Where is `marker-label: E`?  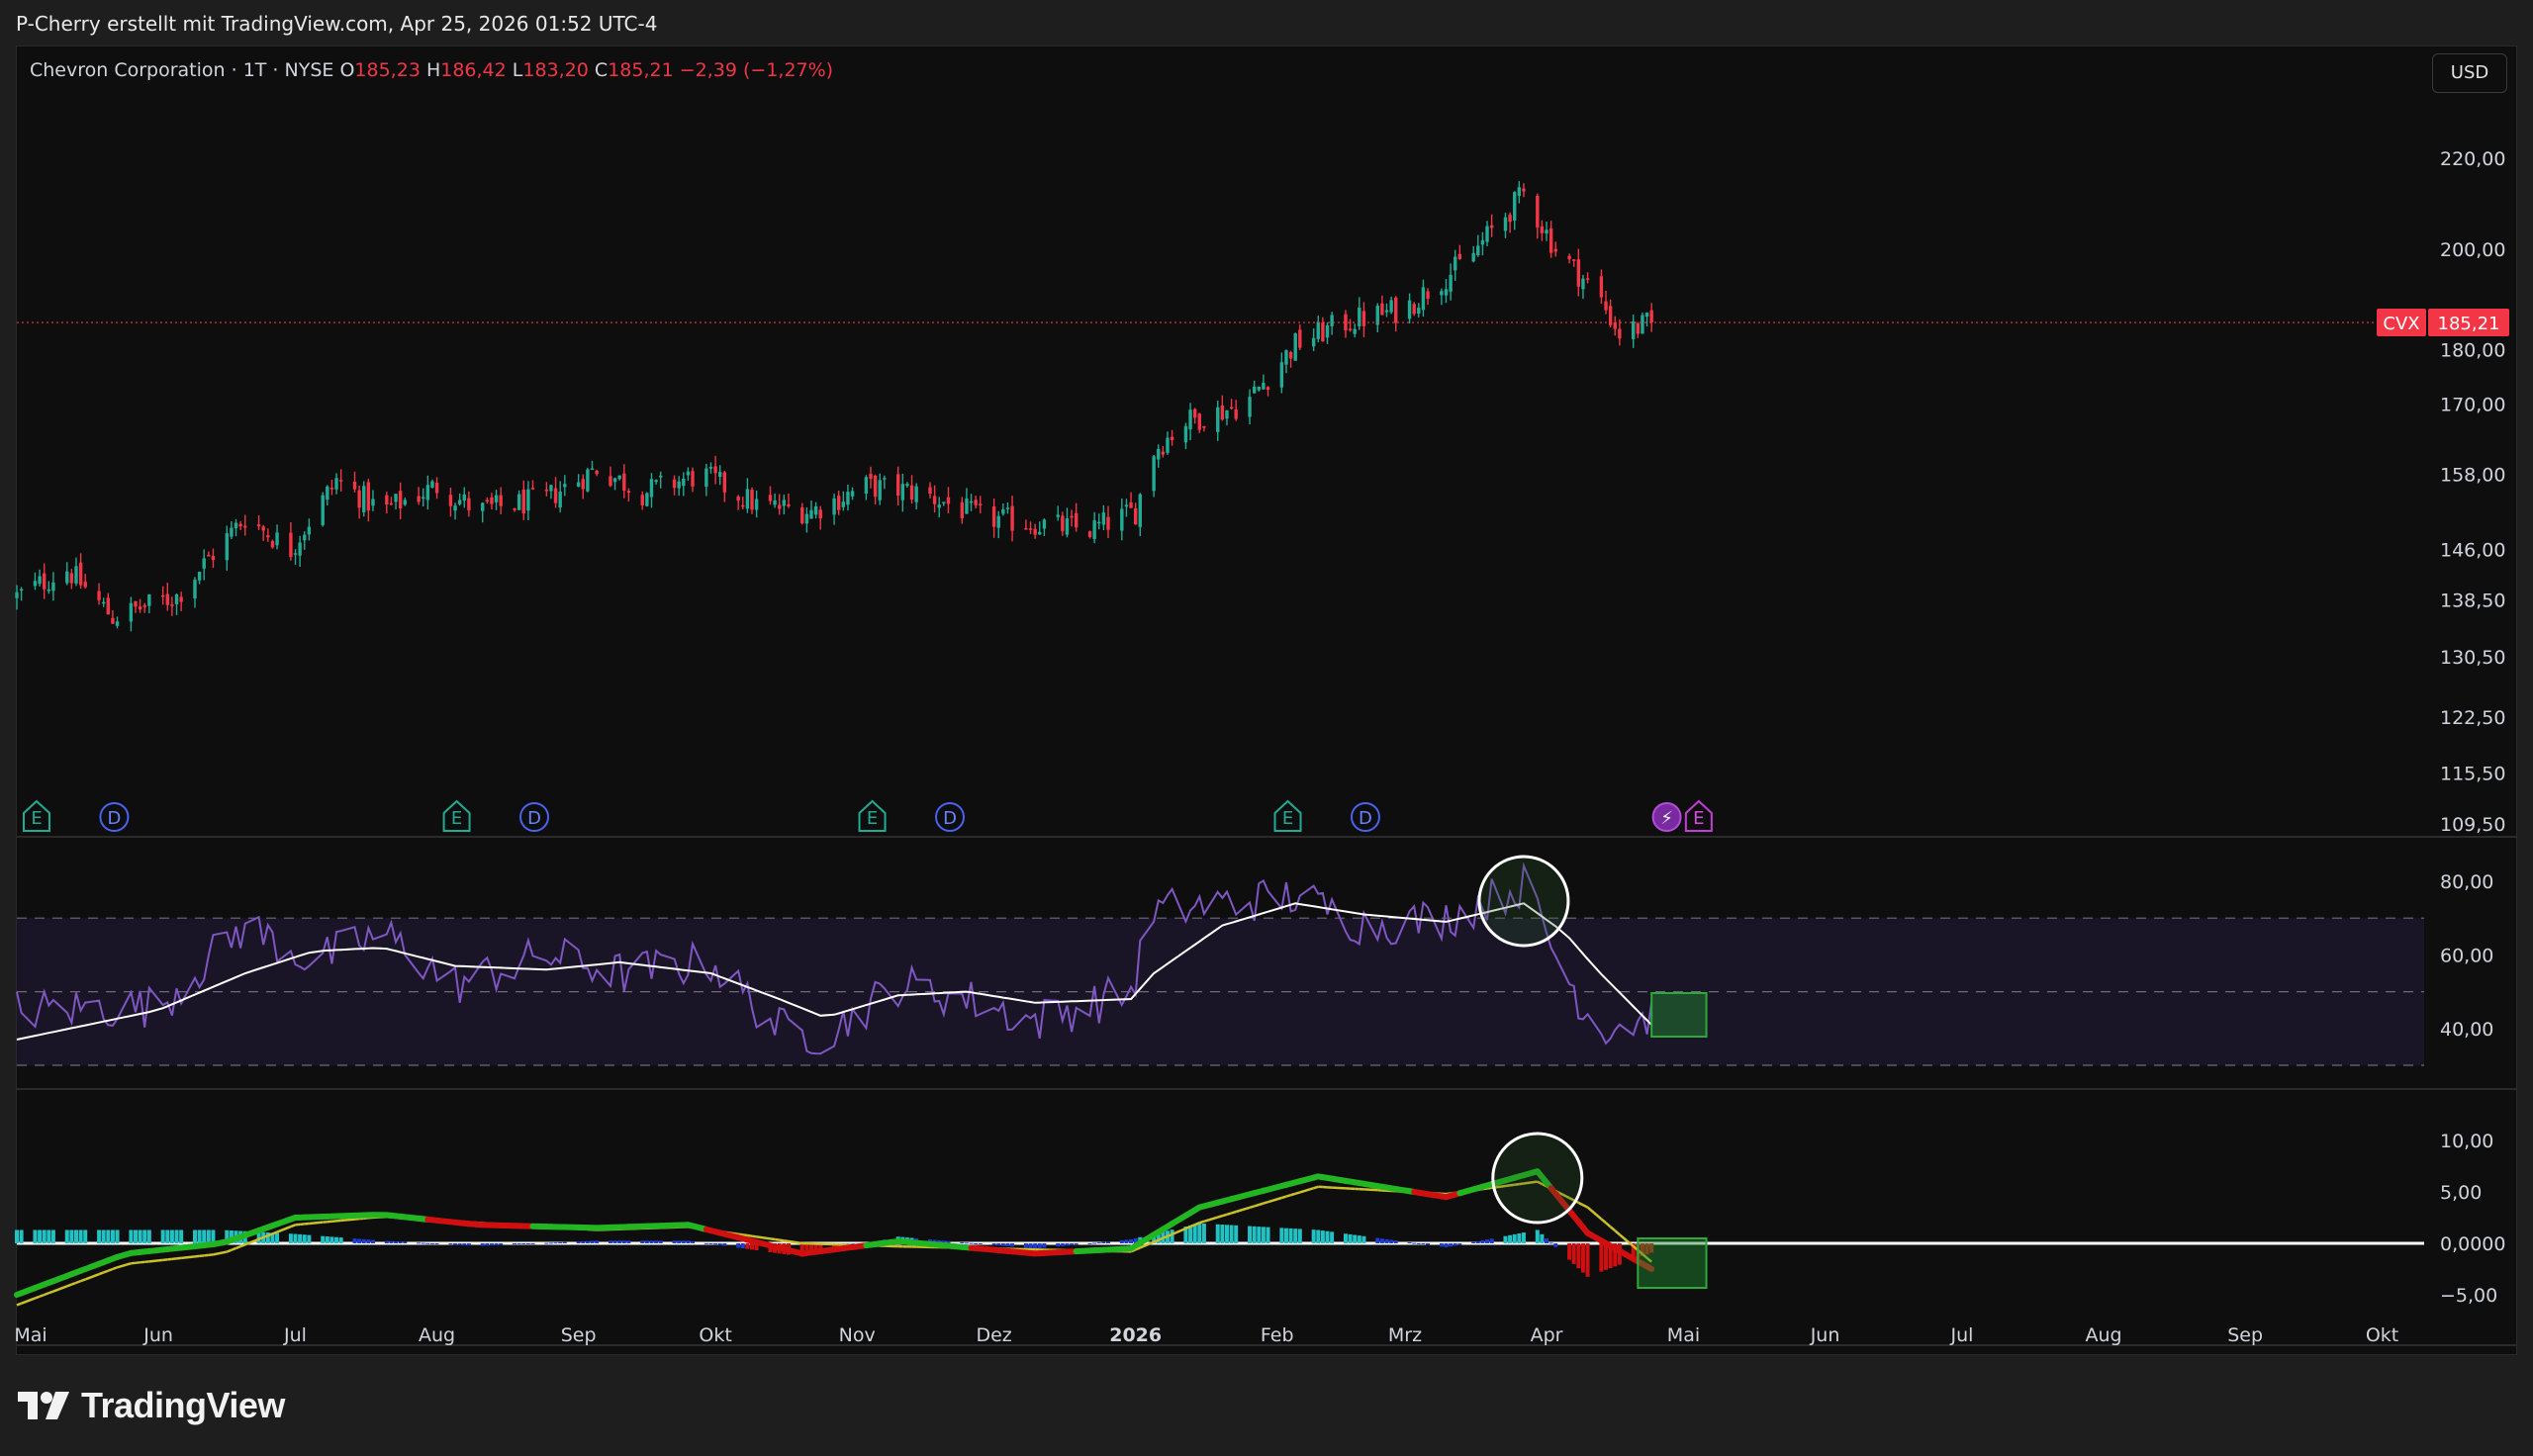
marker-label: E is located at coordinates (1287, 818).